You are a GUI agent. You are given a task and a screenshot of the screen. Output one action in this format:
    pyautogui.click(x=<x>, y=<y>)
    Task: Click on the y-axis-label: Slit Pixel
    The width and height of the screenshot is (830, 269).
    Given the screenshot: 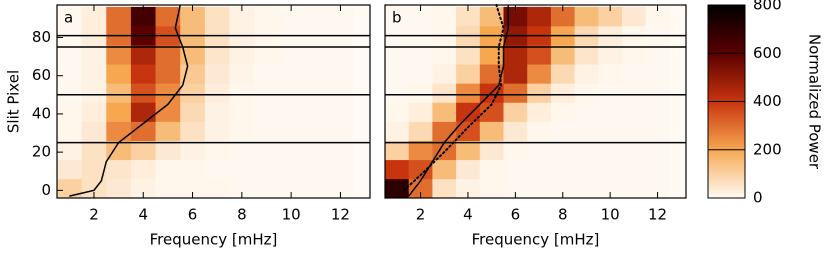 What is the action you would take?
    pyautogui.click(x=14, y=101)
    